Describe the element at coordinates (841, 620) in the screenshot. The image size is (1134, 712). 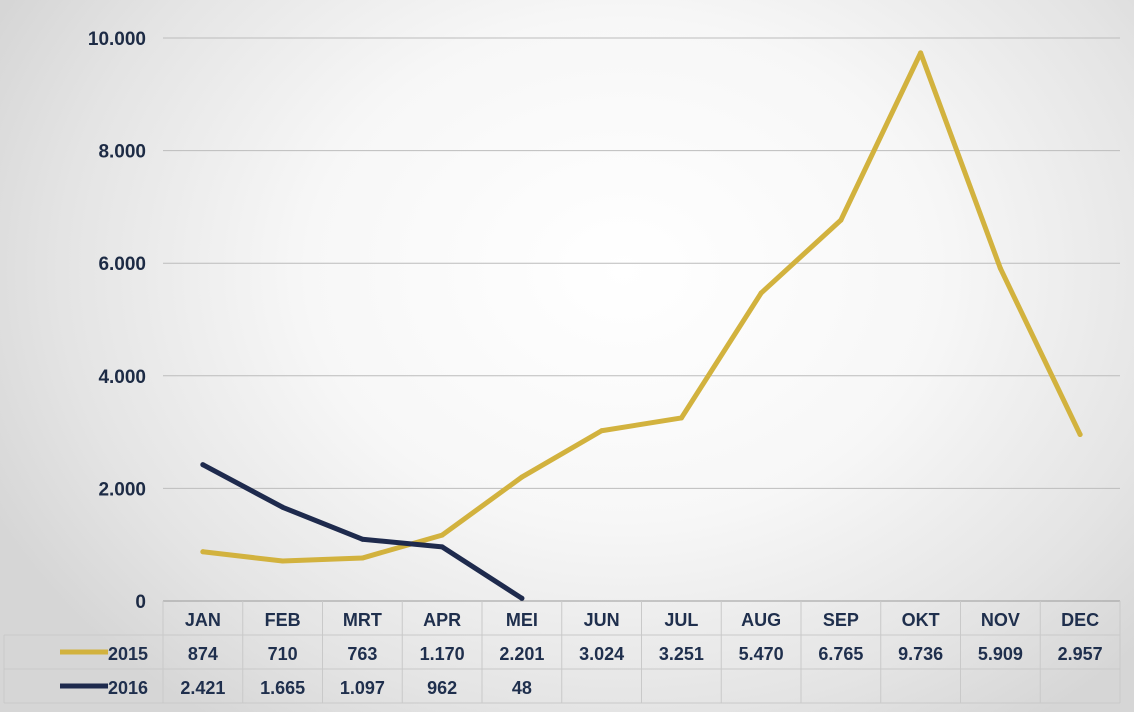
I see `x-category-label: SEP` at that location.